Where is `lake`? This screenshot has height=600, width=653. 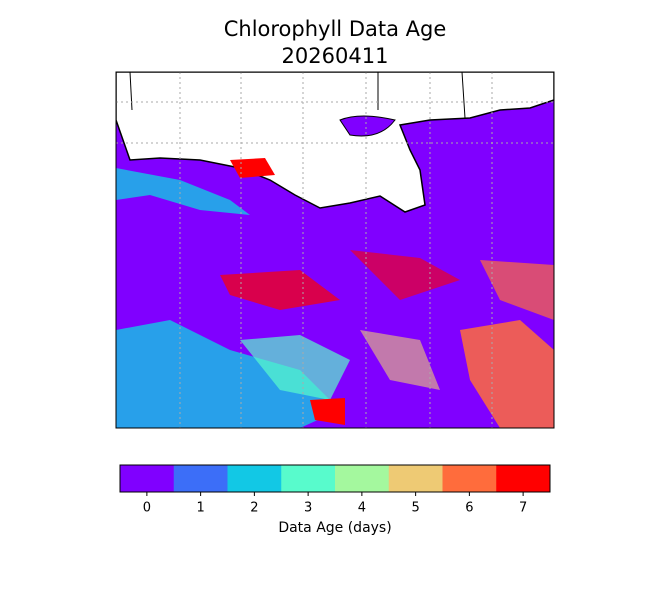 lake is located at coordinates (367, 126).